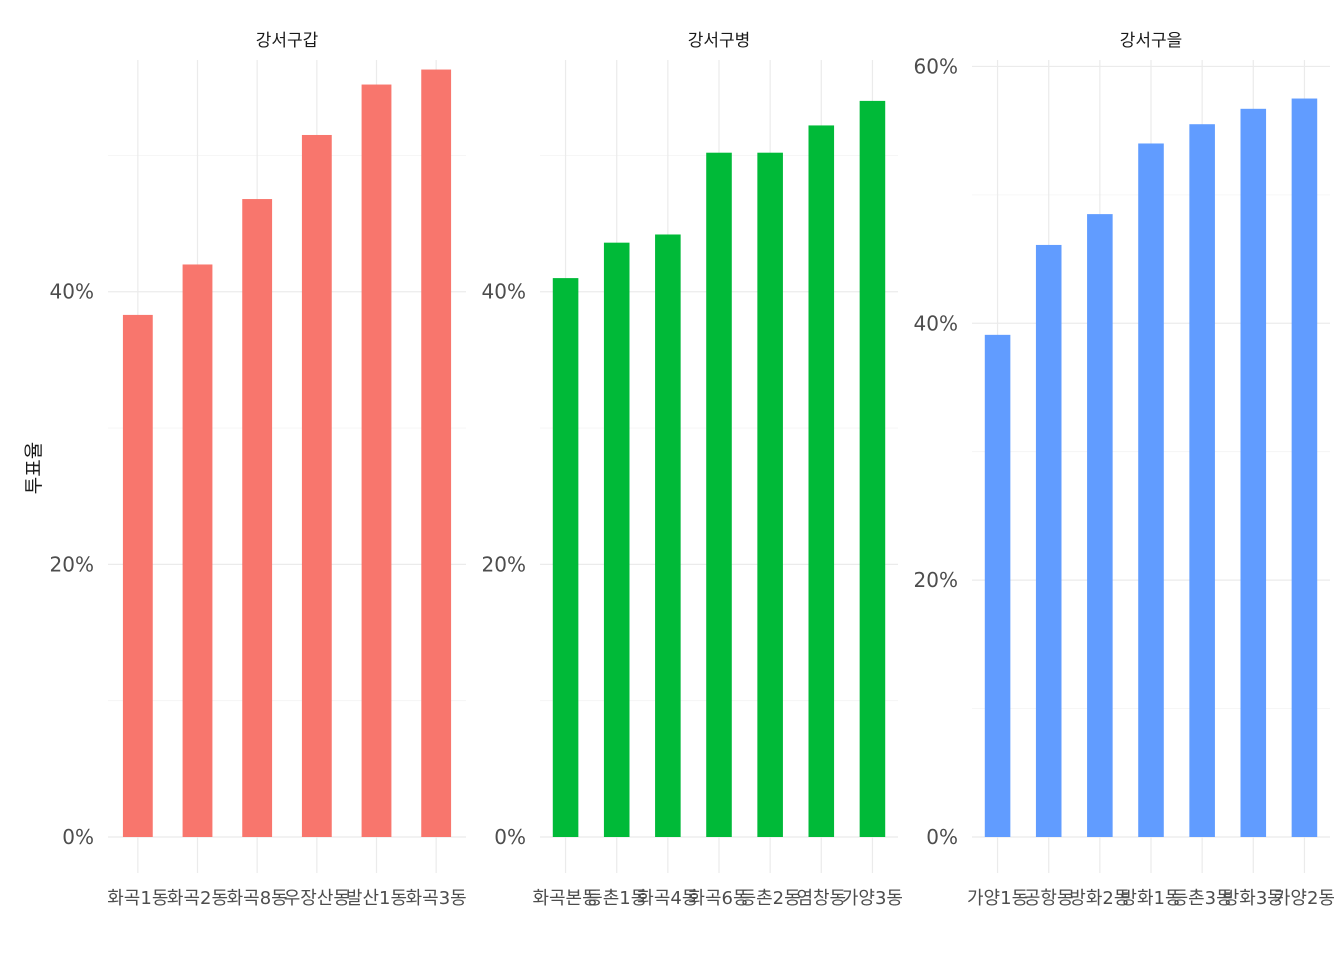 The width and height of the screenshot is (1344, 960). I want to click on y-axis-title: 투표율, so click(34, 468).